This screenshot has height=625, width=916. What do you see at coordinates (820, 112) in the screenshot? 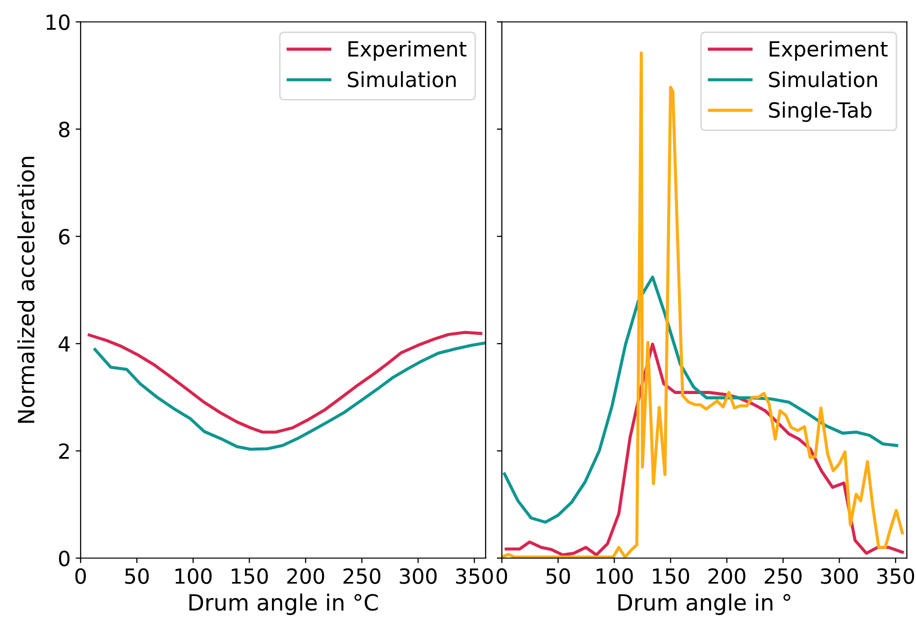
I see `legend-label: Single-Tab` at bounding box center [820, 112].